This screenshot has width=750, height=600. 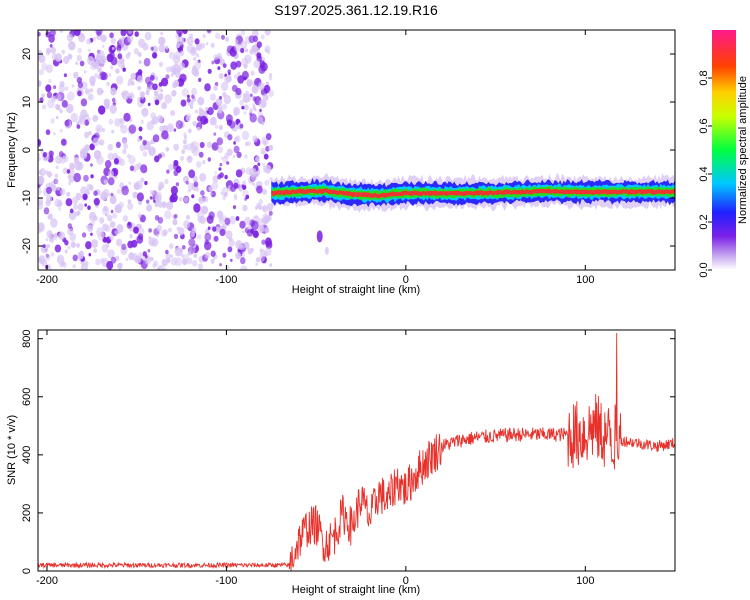 What do you see at coordinates (473, 193) in the screenshot?
I see `ridge-core-band` at bounding box center [473, 193].